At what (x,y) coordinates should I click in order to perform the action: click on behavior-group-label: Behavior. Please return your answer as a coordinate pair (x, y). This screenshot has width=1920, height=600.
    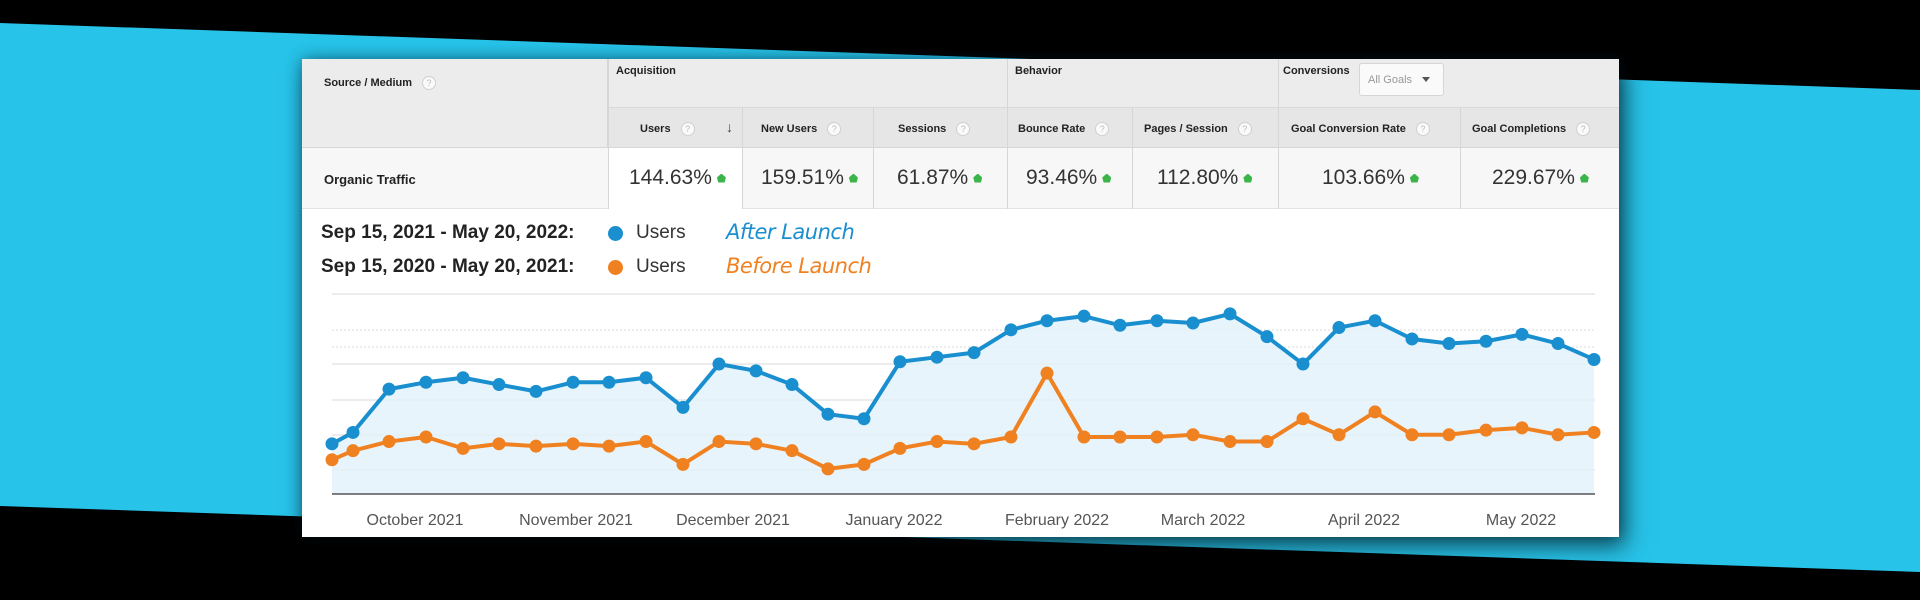
    Looking at the image, I should click on (1039, 71).